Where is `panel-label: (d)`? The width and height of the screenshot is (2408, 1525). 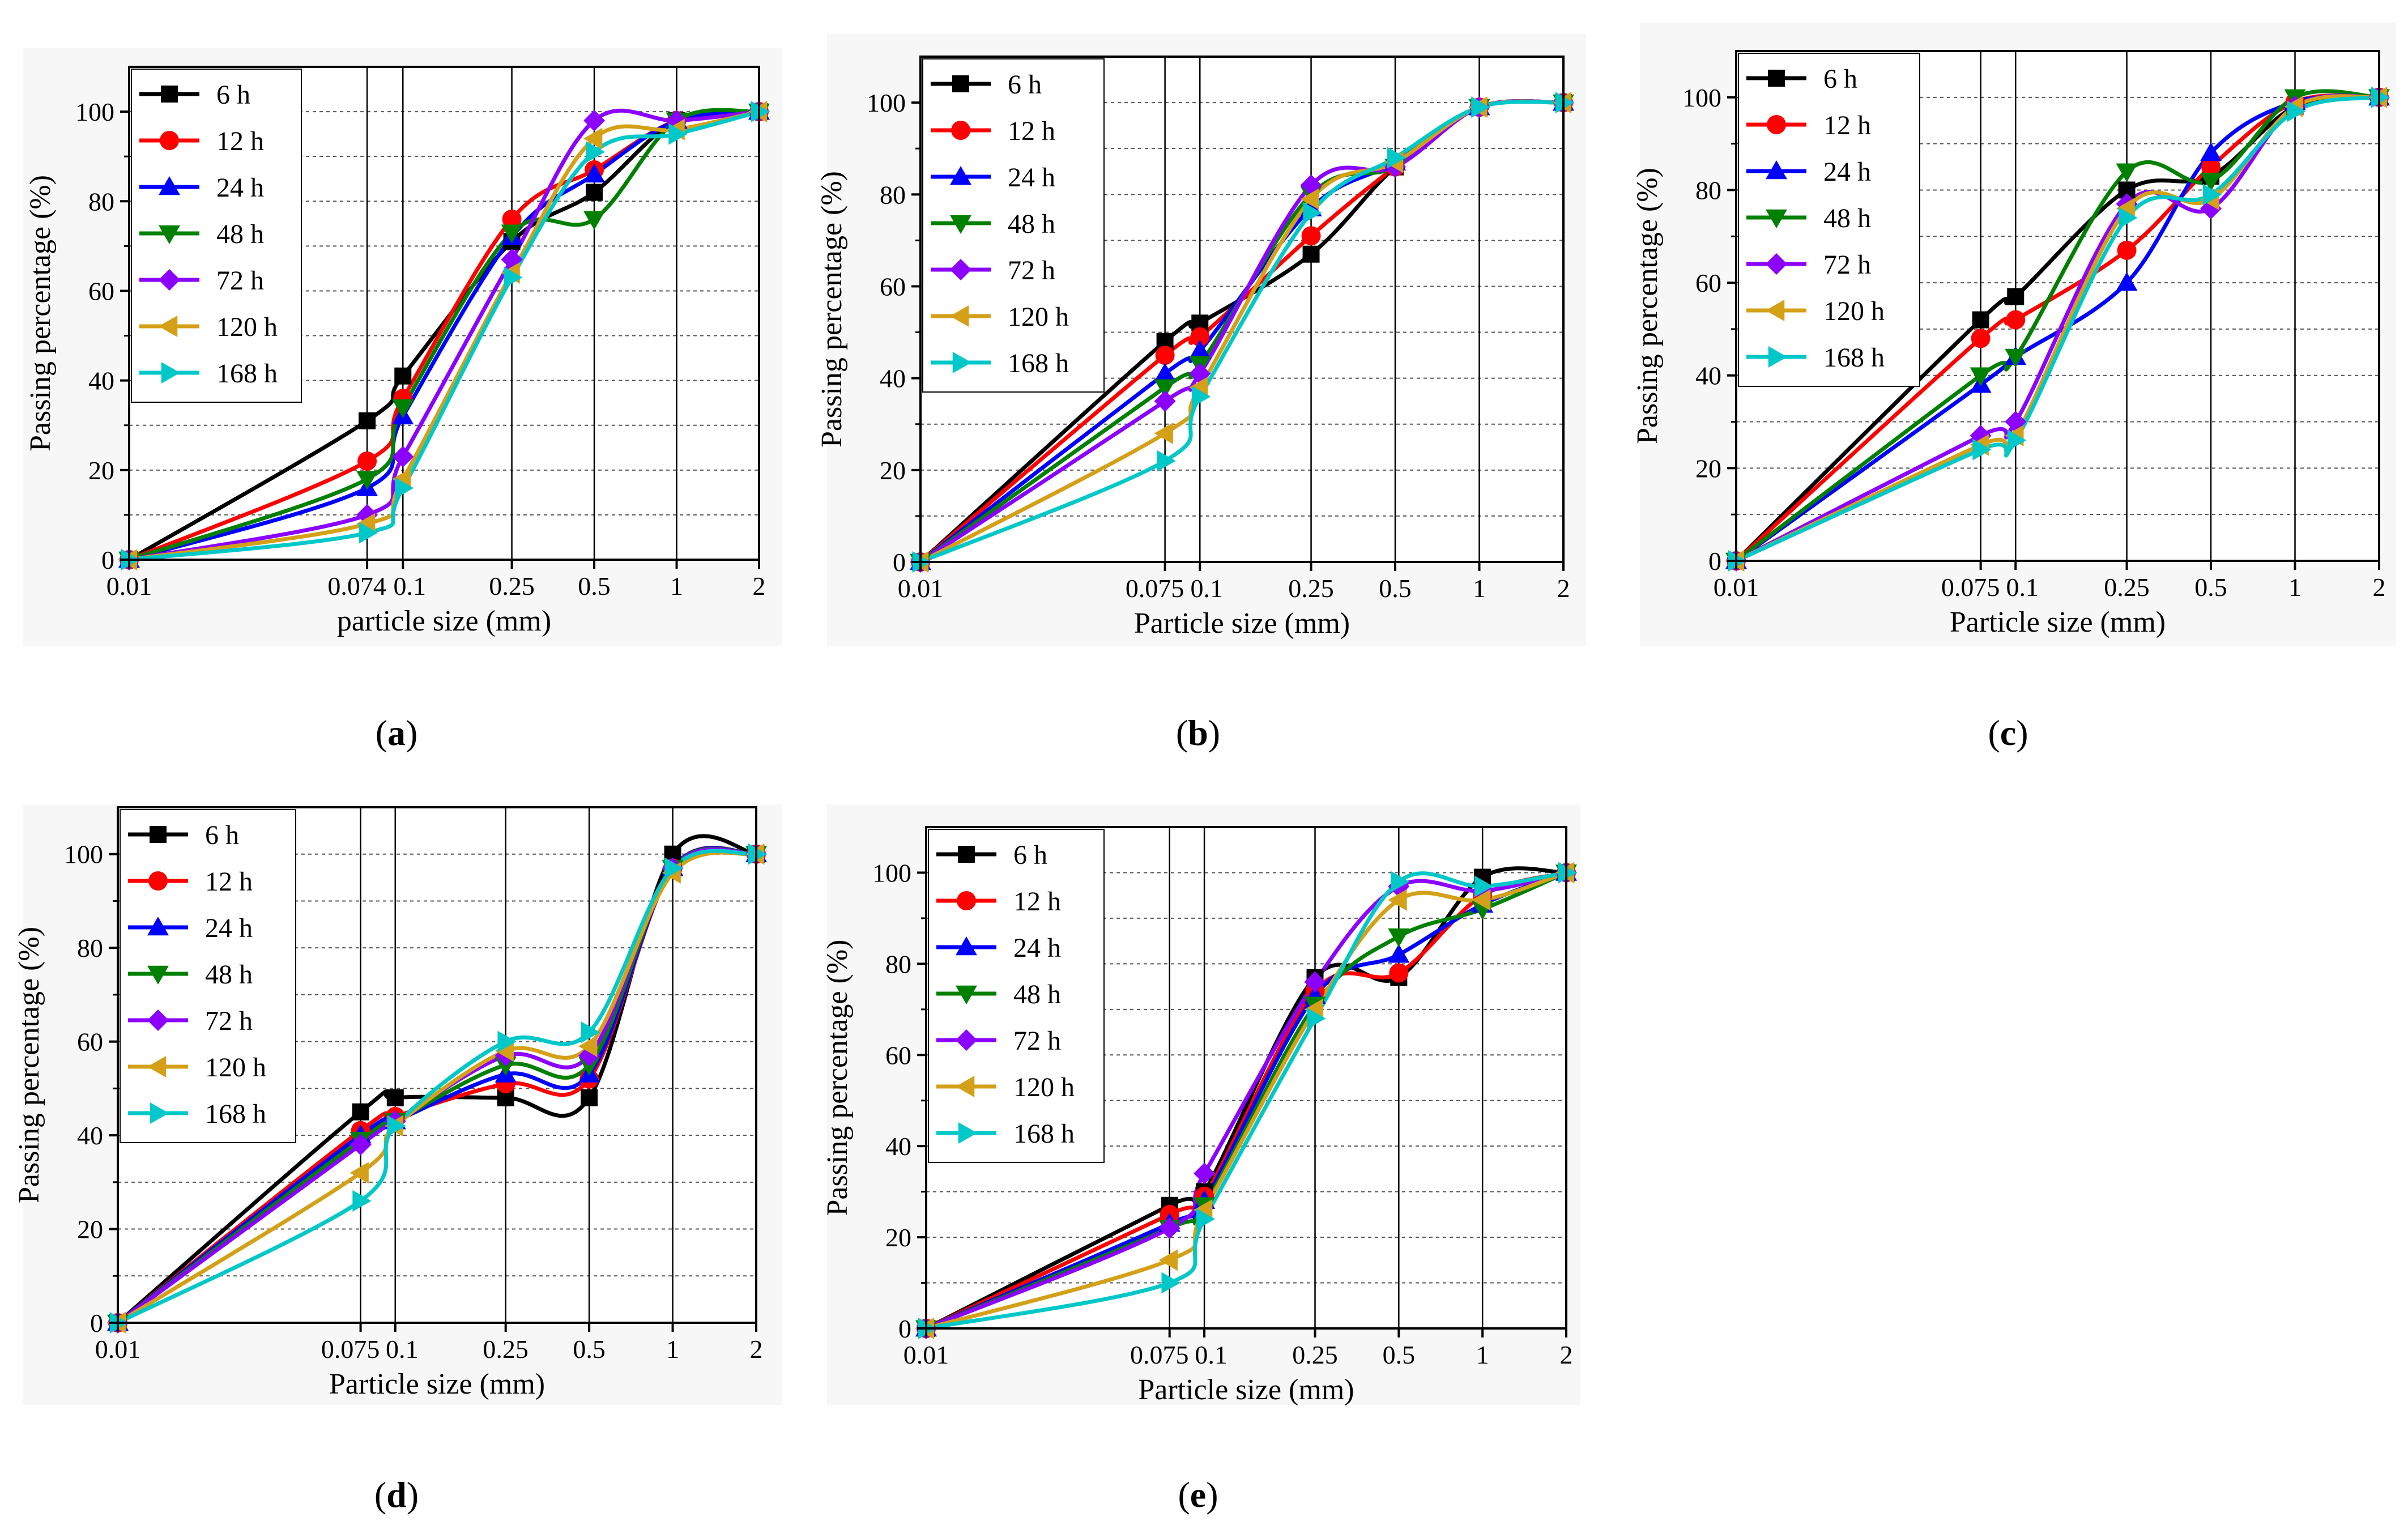
panel-label: (d) is located at coordinates (396, 1495).